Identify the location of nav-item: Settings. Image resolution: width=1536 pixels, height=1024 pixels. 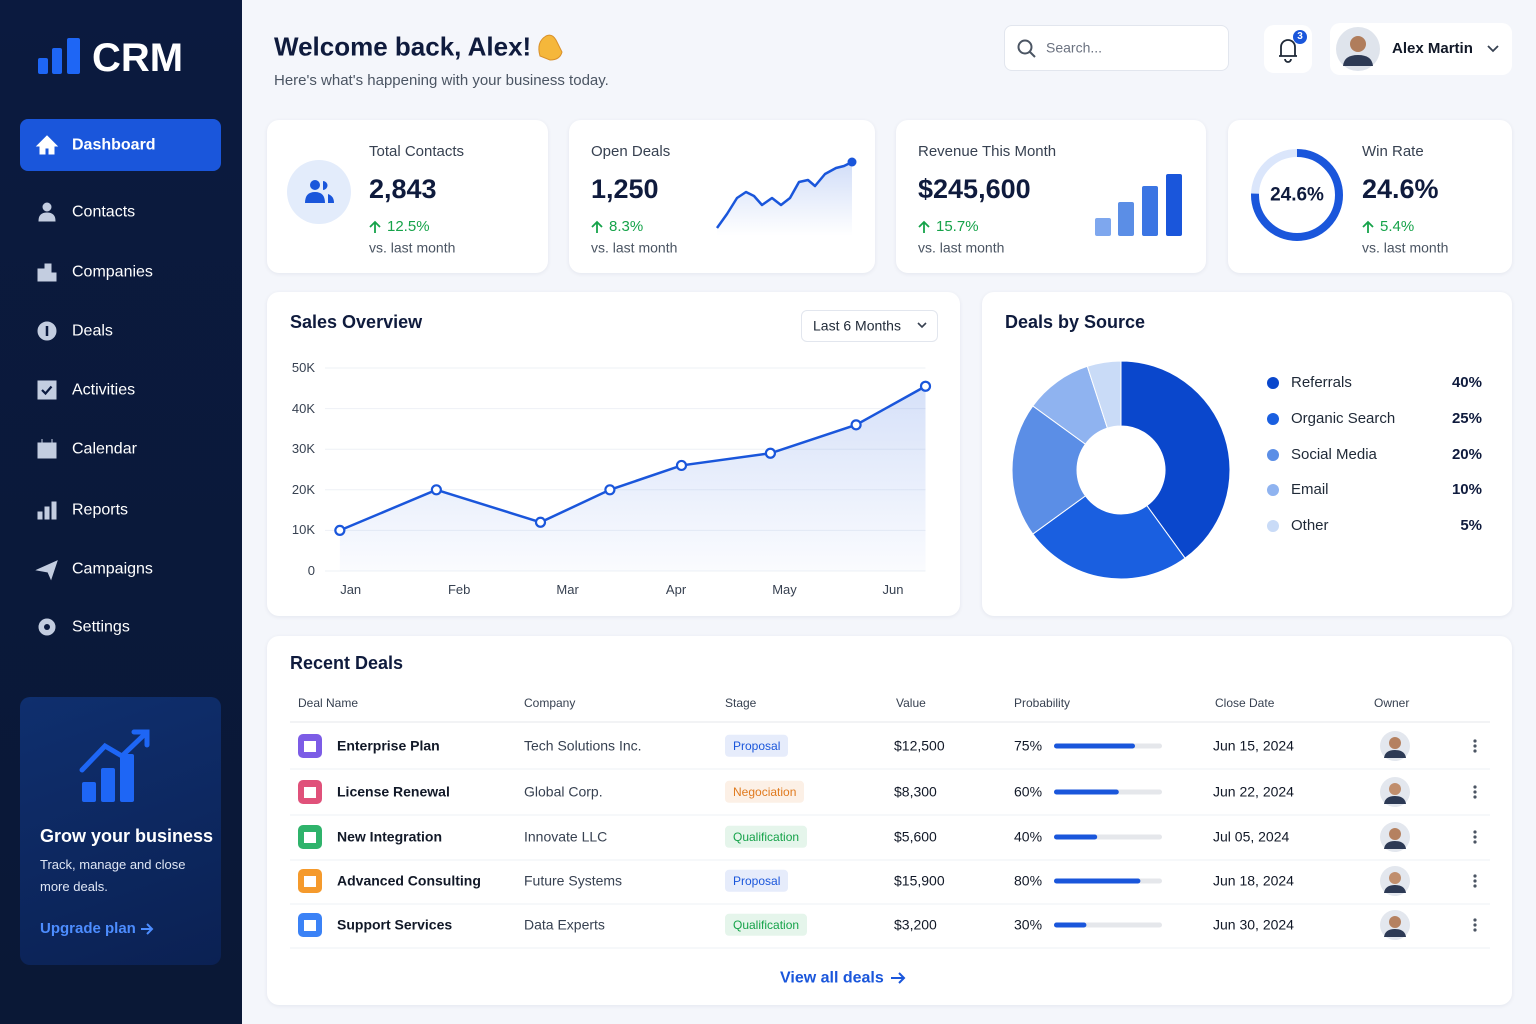
(101, 627).